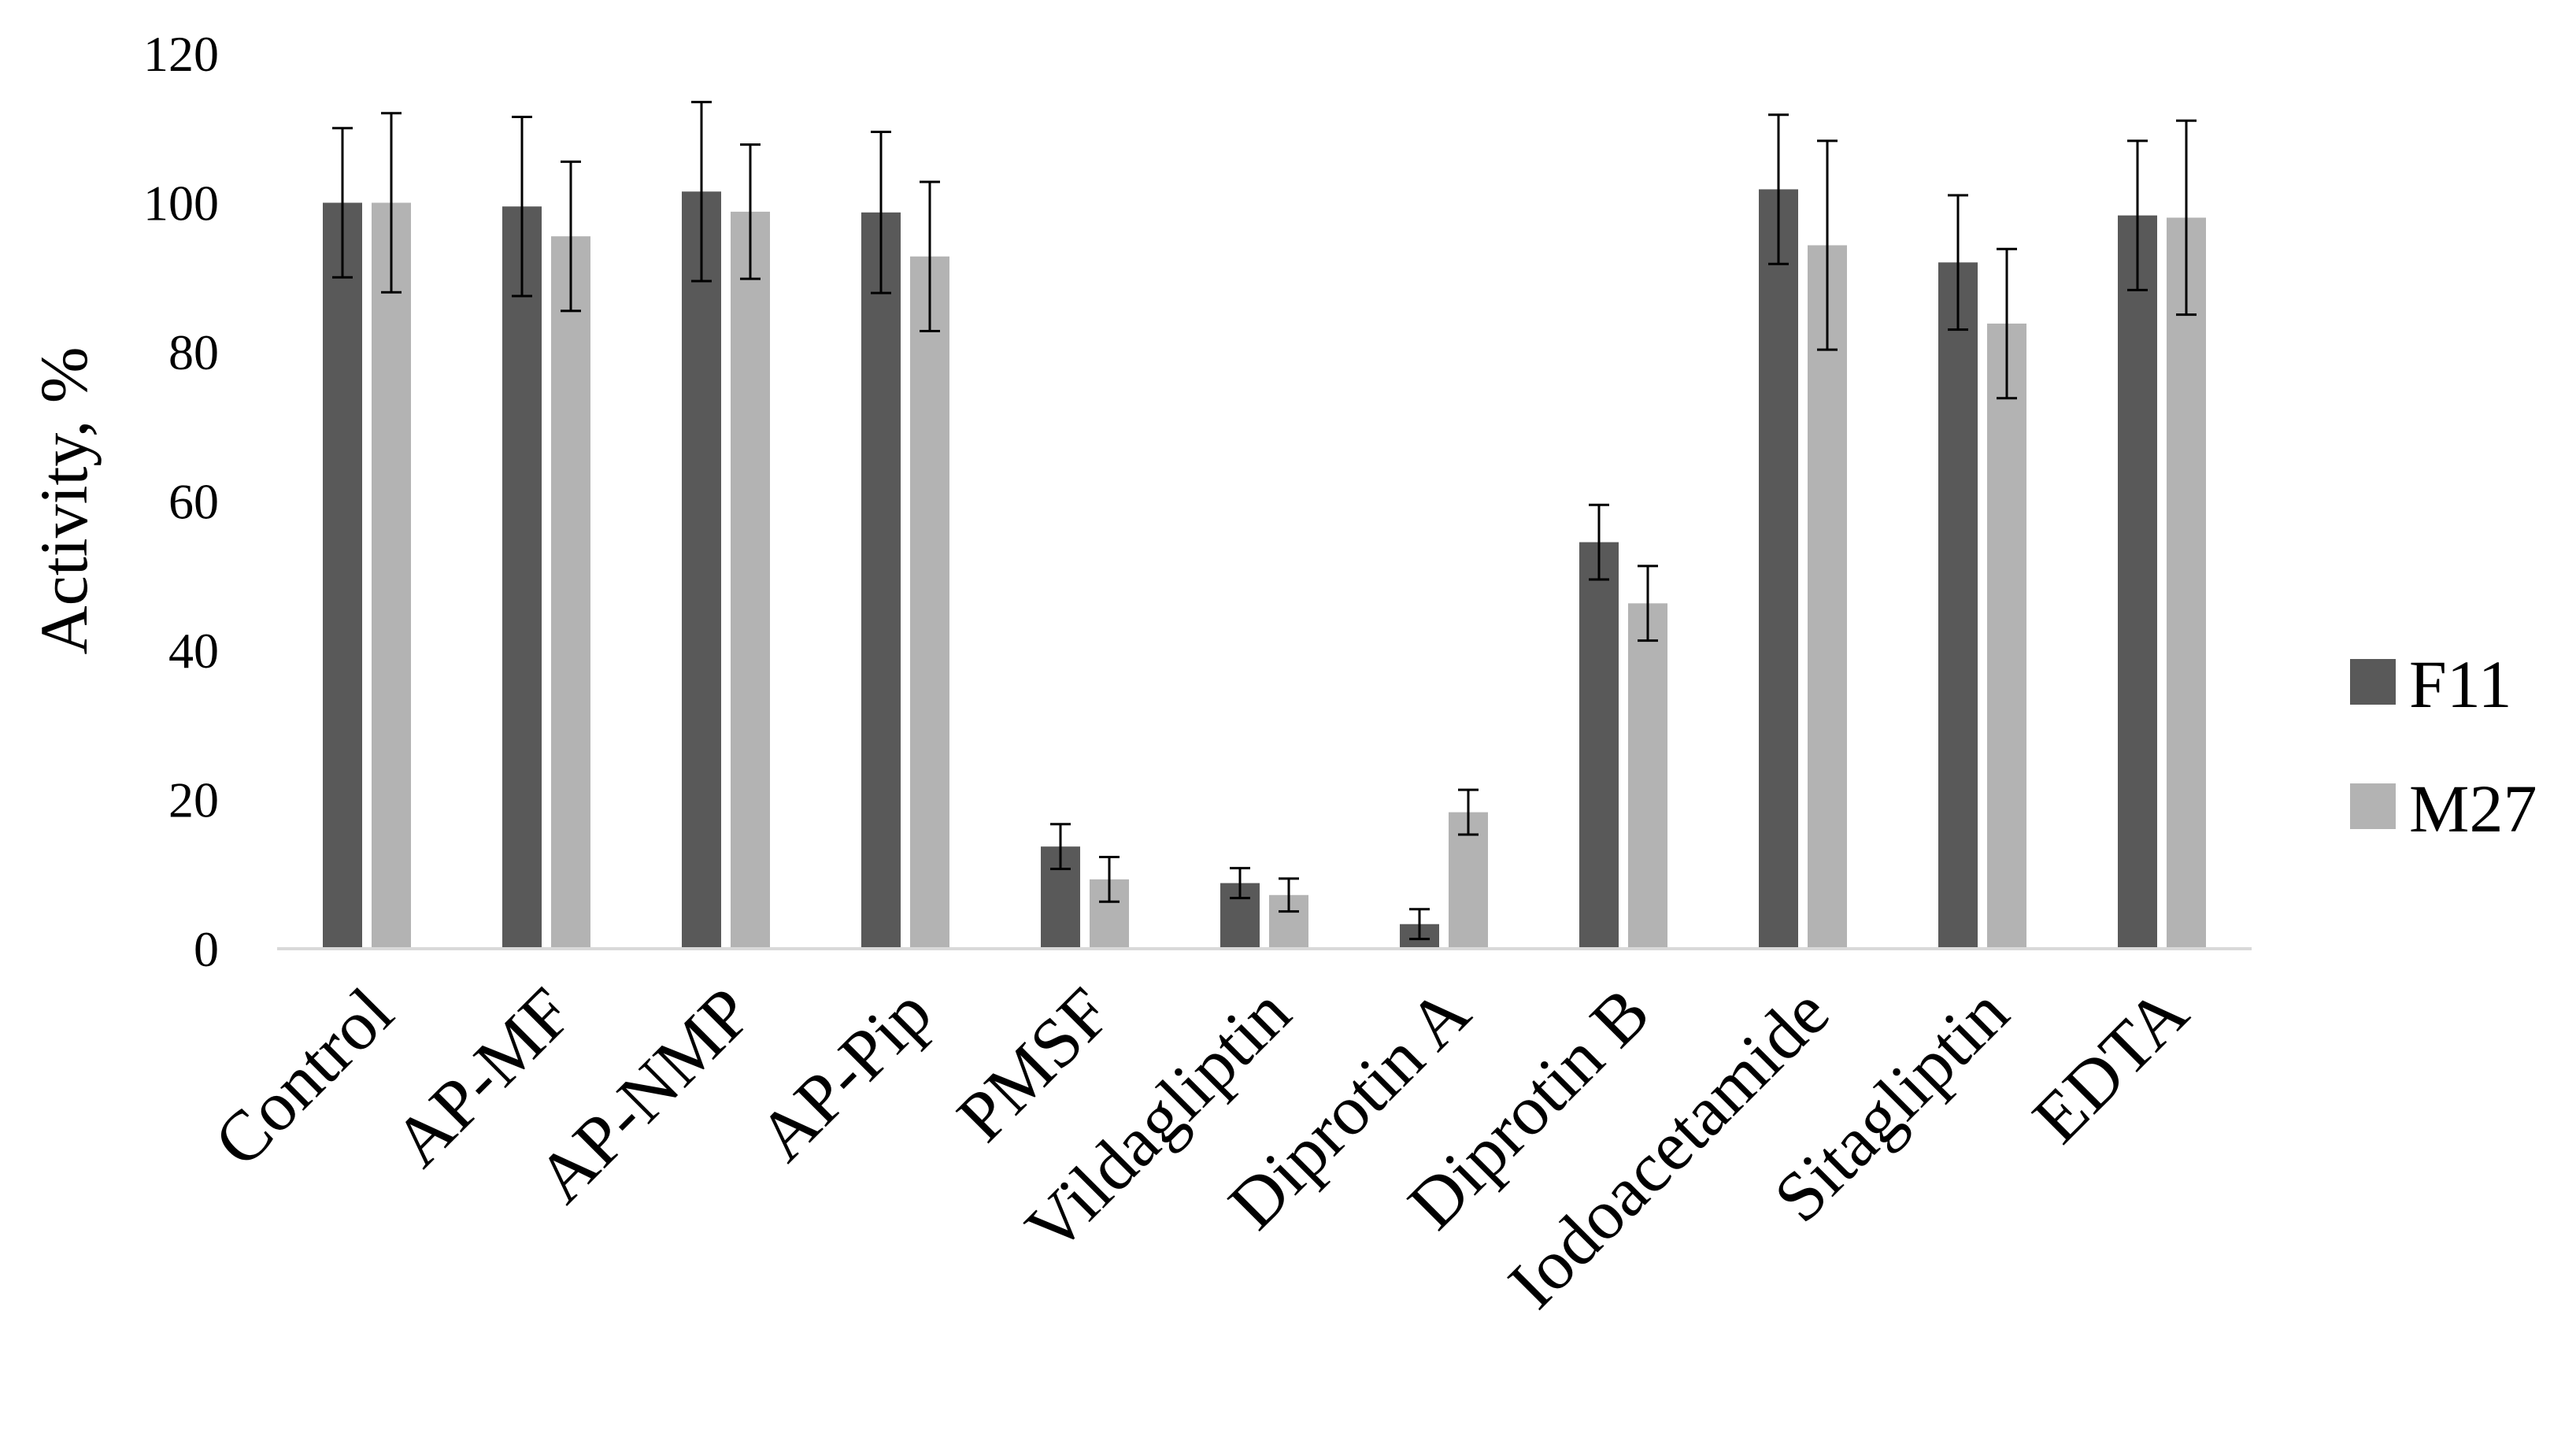 Image resolution: width=2576 pixels, height=1455 pixels. What do you see at coordinates (193, 651) in the screenshot?
I see `y-tick-label: 40` at bounding box center [193, 651].